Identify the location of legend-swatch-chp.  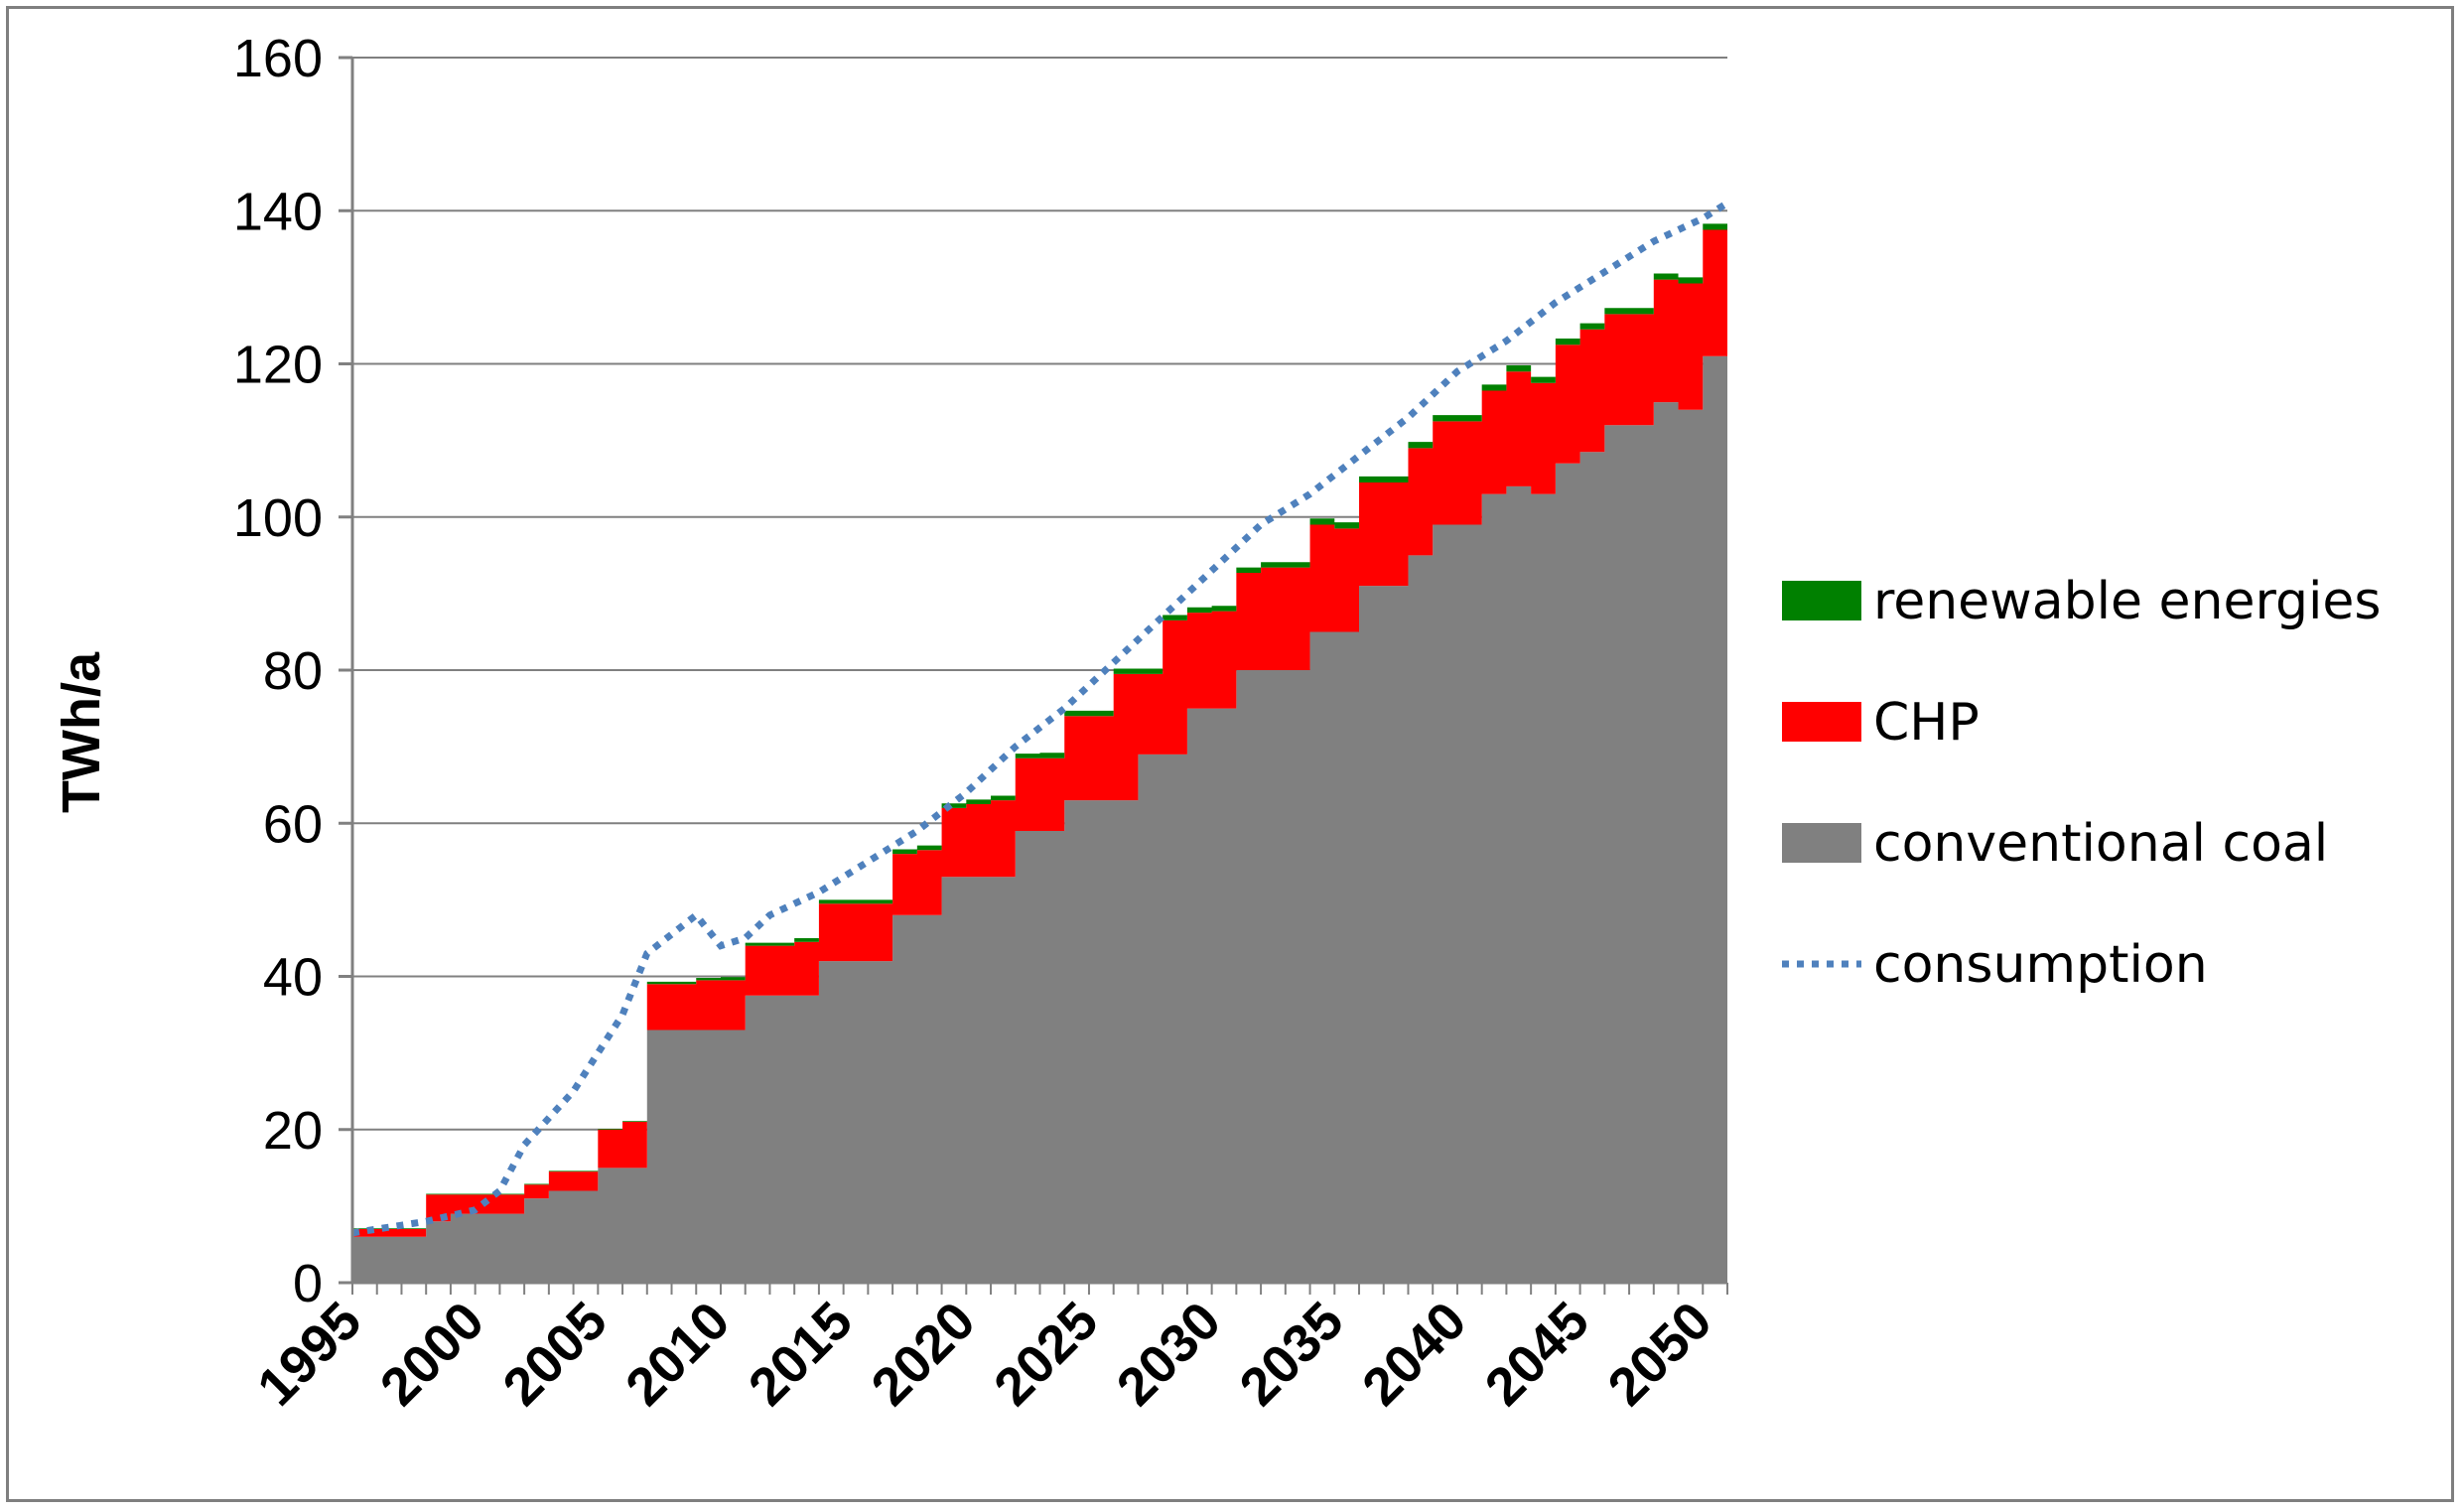
(1821, 722).